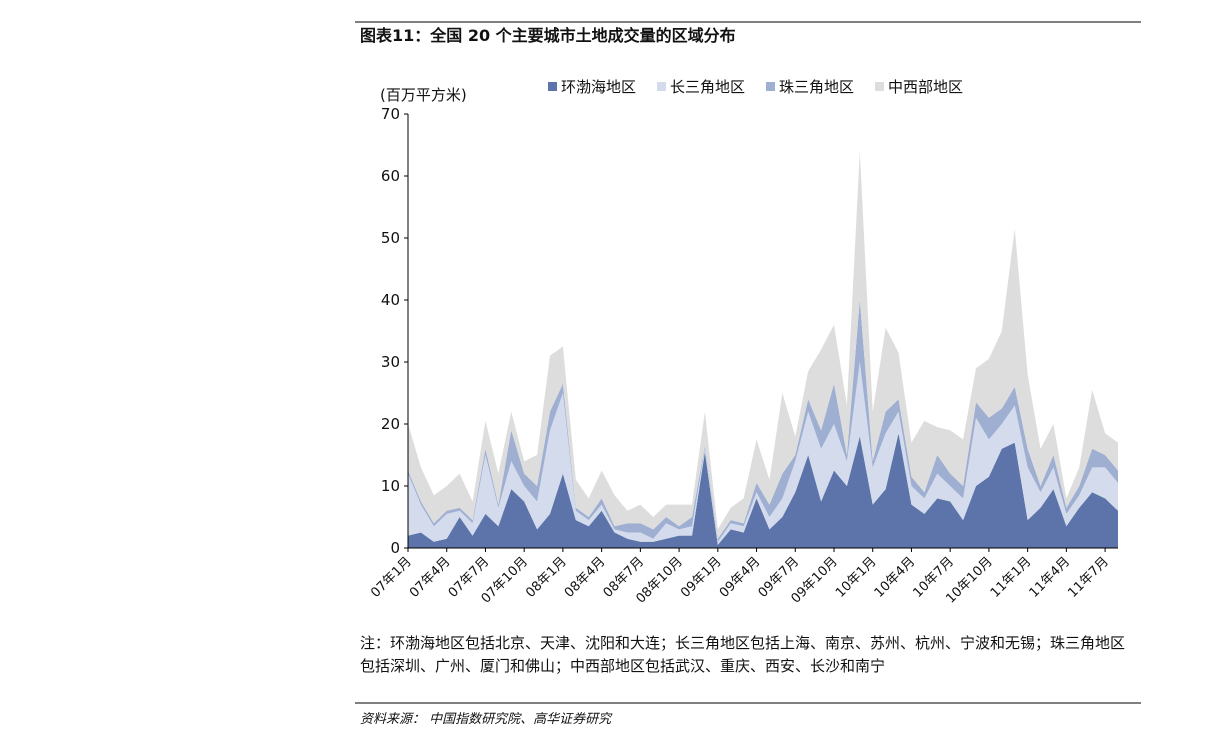  I want to click on y-tick-label: 20, so click(390, 424).